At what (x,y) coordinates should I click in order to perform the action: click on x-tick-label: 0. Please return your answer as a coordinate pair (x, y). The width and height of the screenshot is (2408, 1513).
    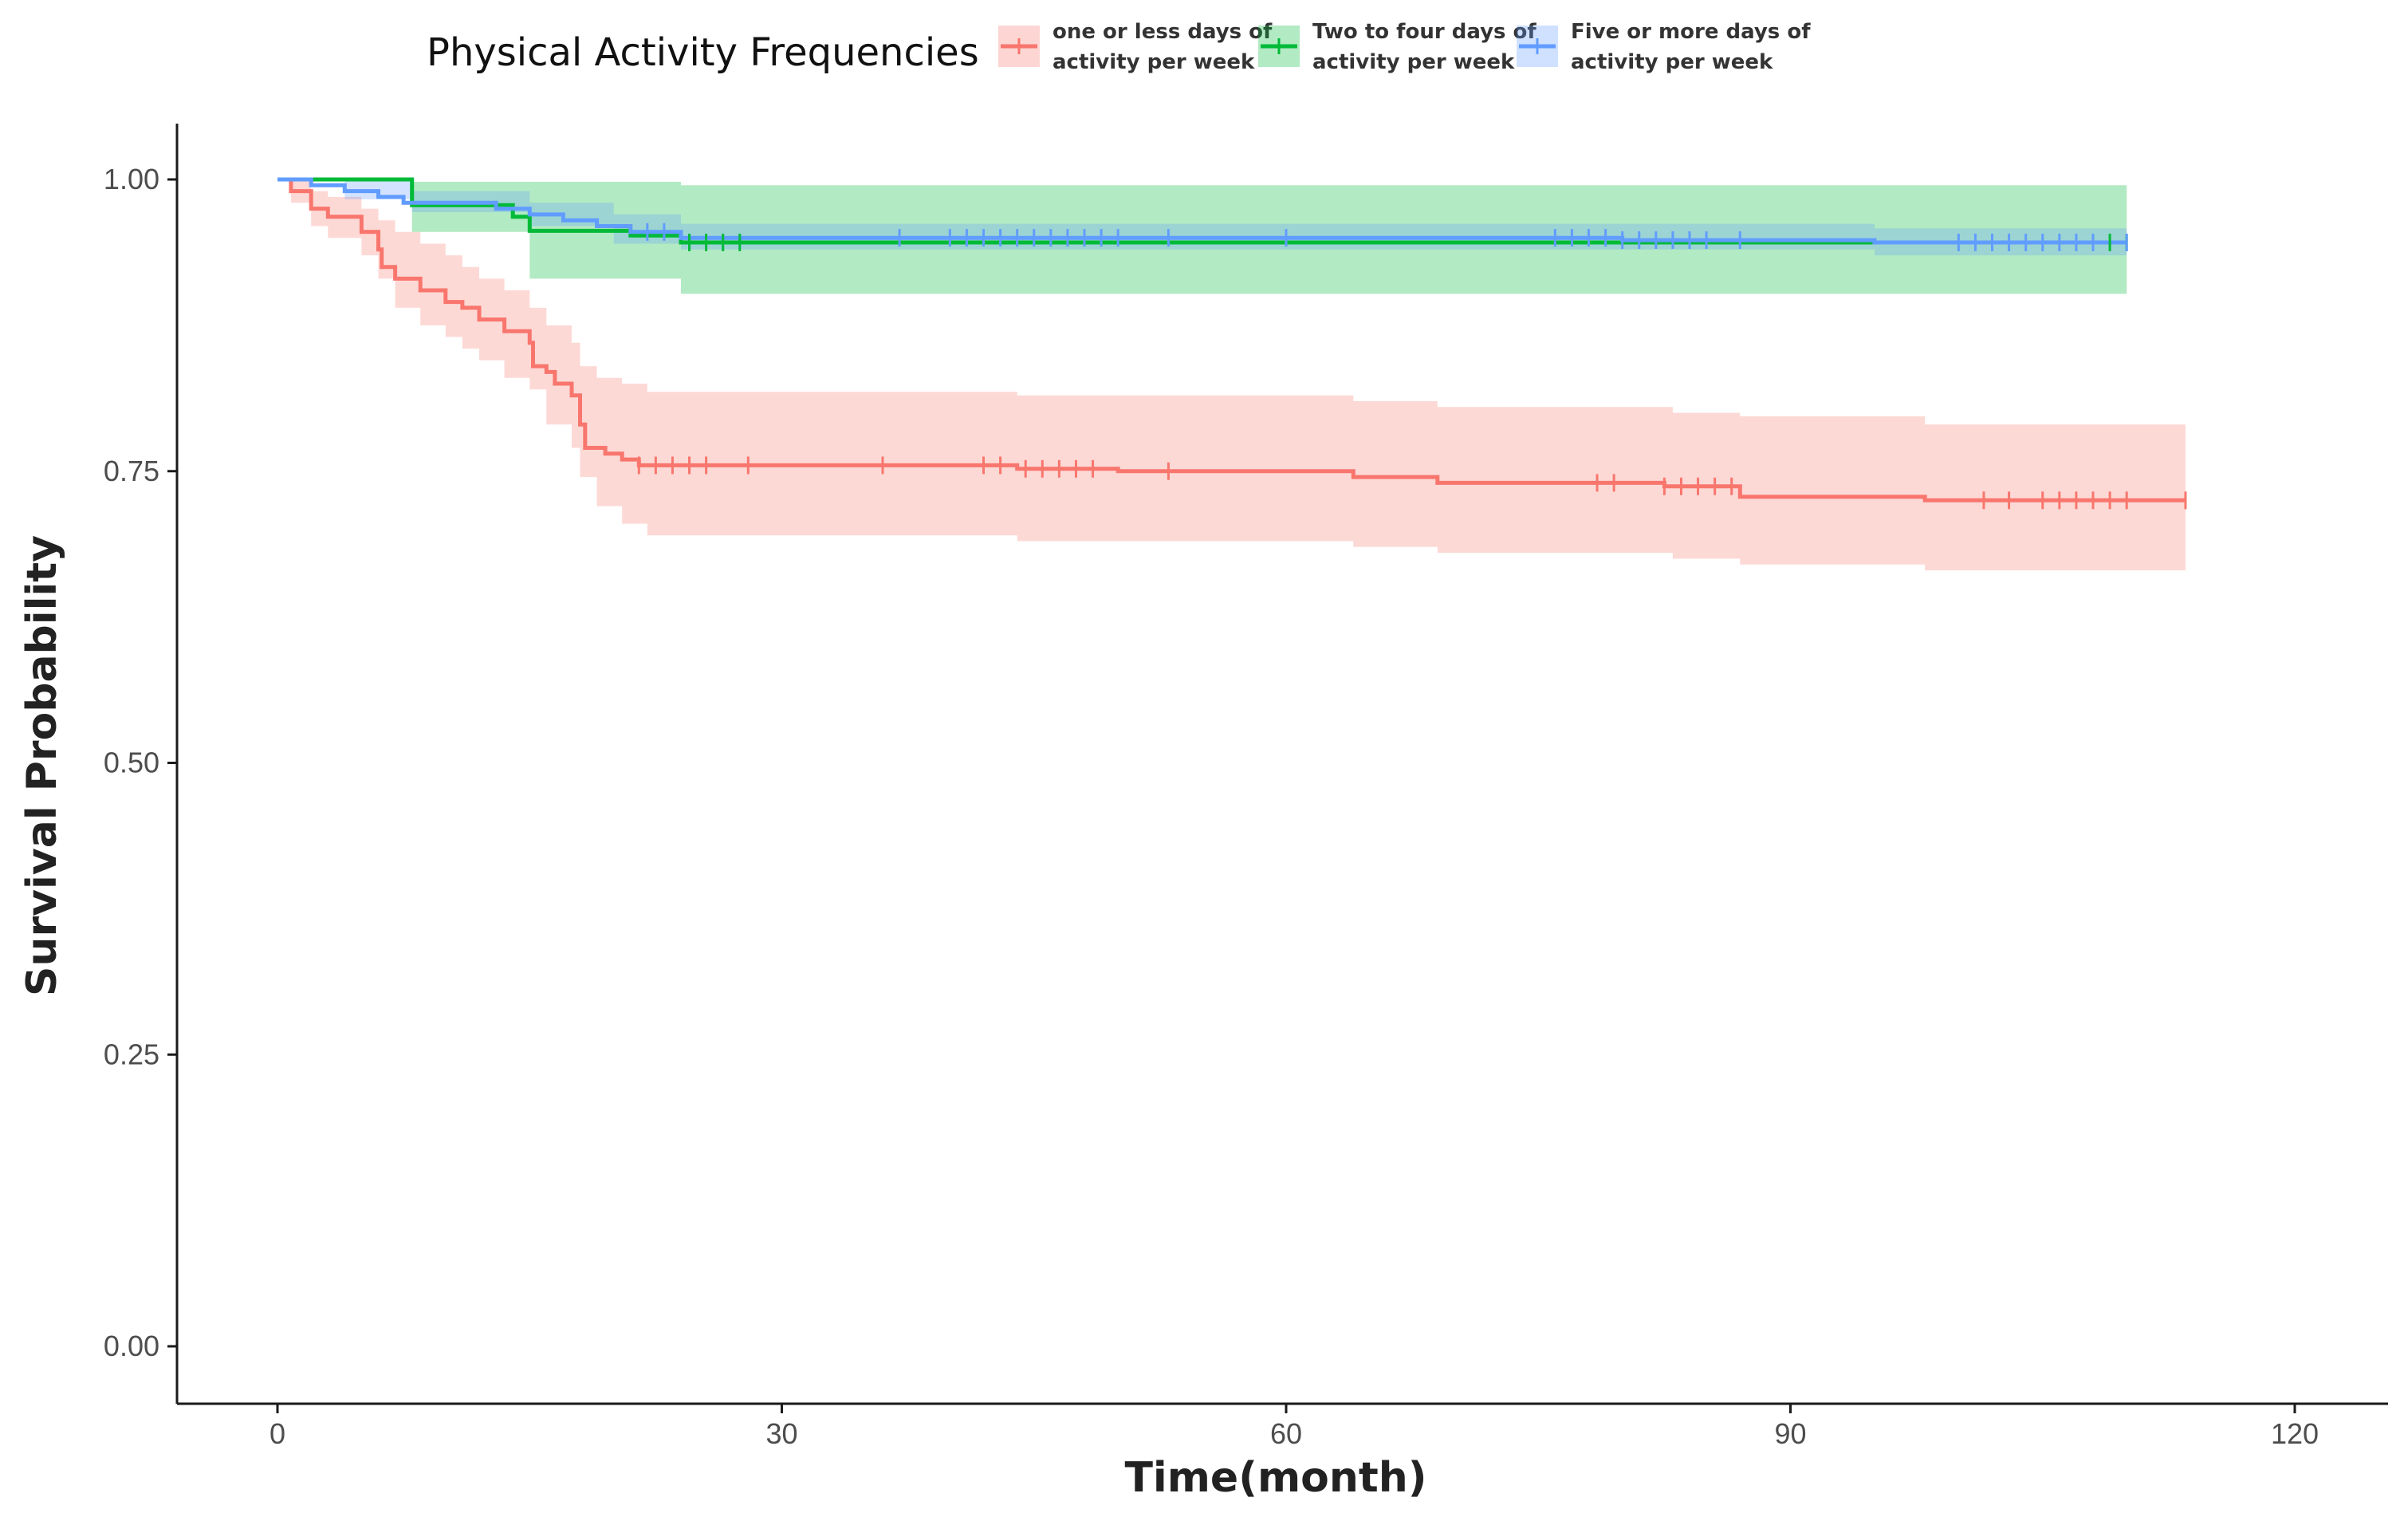
    Looking at the image, I should click on (277, 1434).